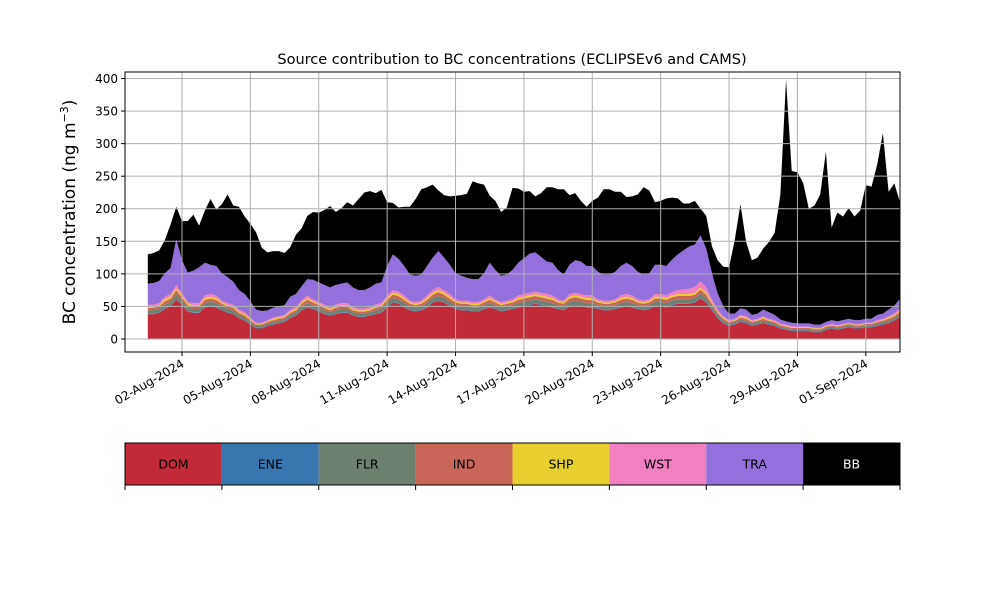 The image size is (1000, 600). What do you see at coordinates (106, 144) in the screenshot?
I see `y-tick-label: 300` at bounding box center [106, 144].